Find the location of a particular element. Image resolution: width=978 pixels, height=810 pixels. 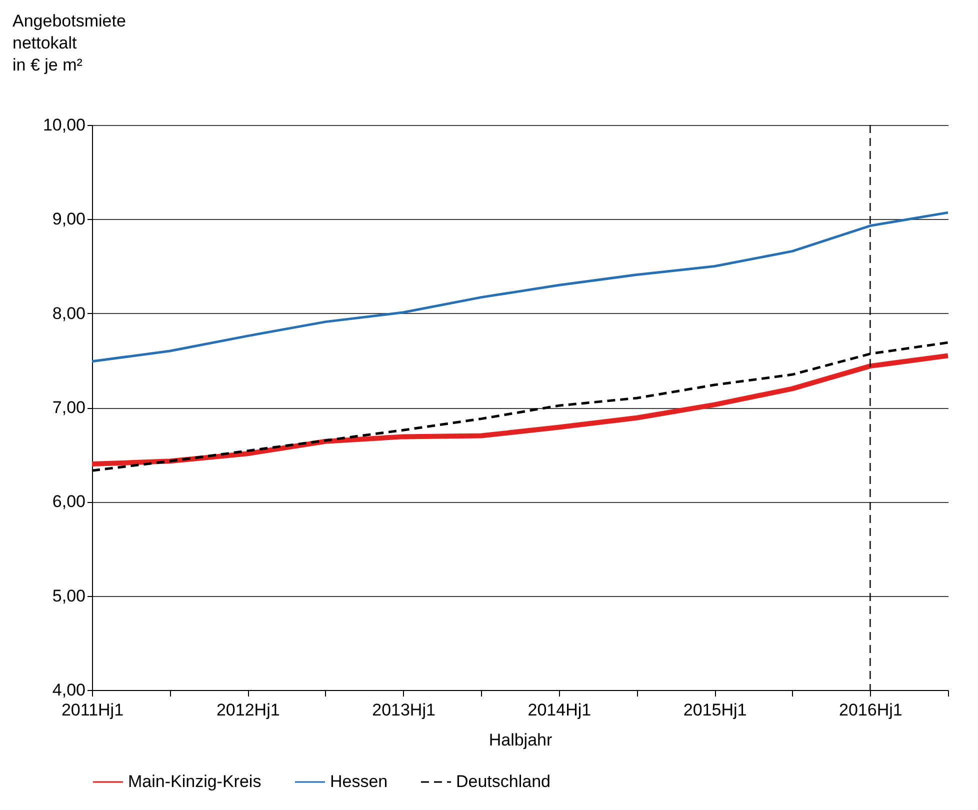

x-tick-label: 2014Hj1 is located at coordinates (560, 710).